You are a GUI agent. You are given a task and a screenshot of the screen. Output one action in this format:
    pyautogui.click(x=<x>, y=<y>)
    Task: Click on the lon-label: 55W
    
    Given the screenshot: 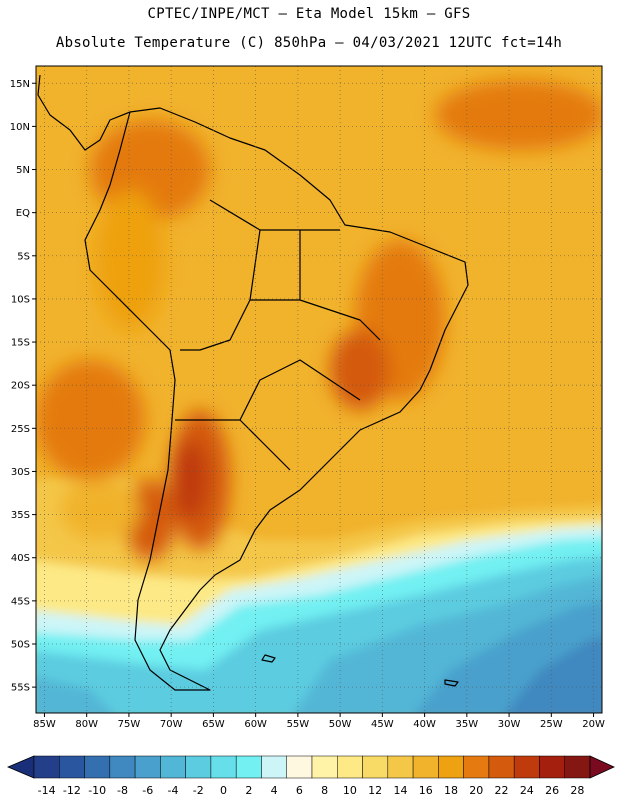 What is the action you would take?
    pyautogui.click(x=298, y=724)
    